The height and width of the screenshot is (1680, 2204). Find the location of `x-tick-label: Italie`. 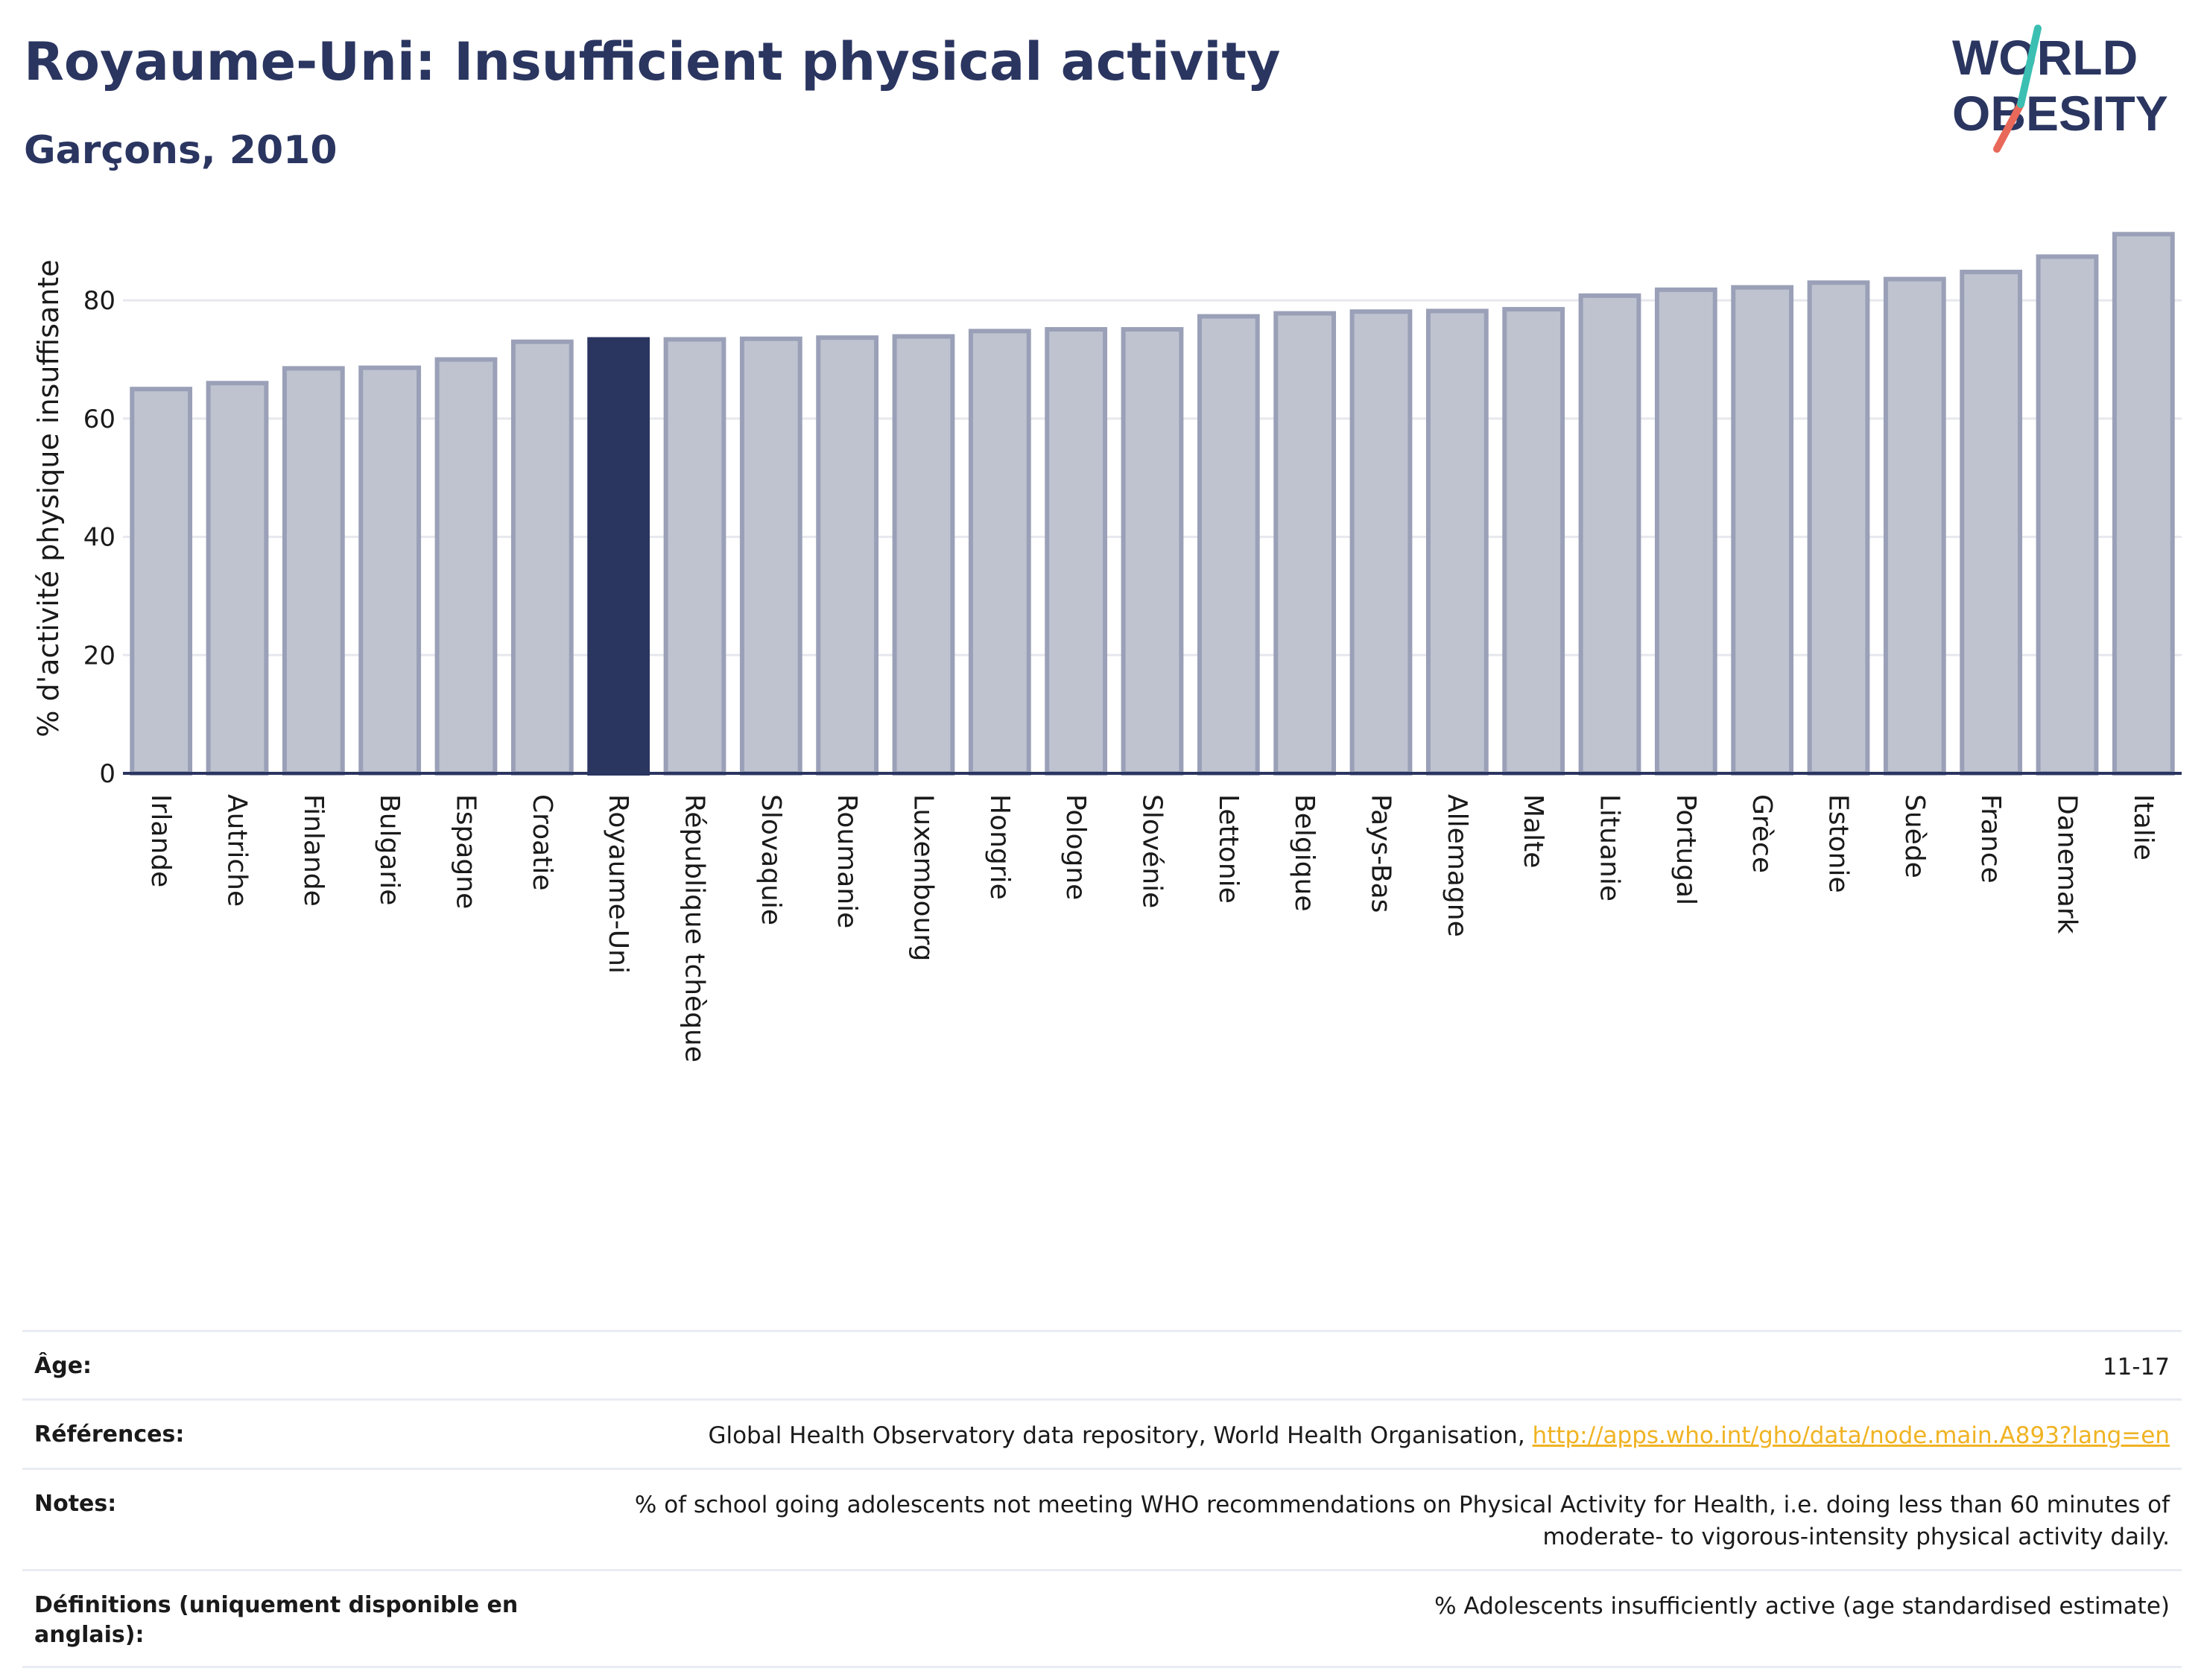

x-tick-label: Italie is located at coordinates (2143, 827).